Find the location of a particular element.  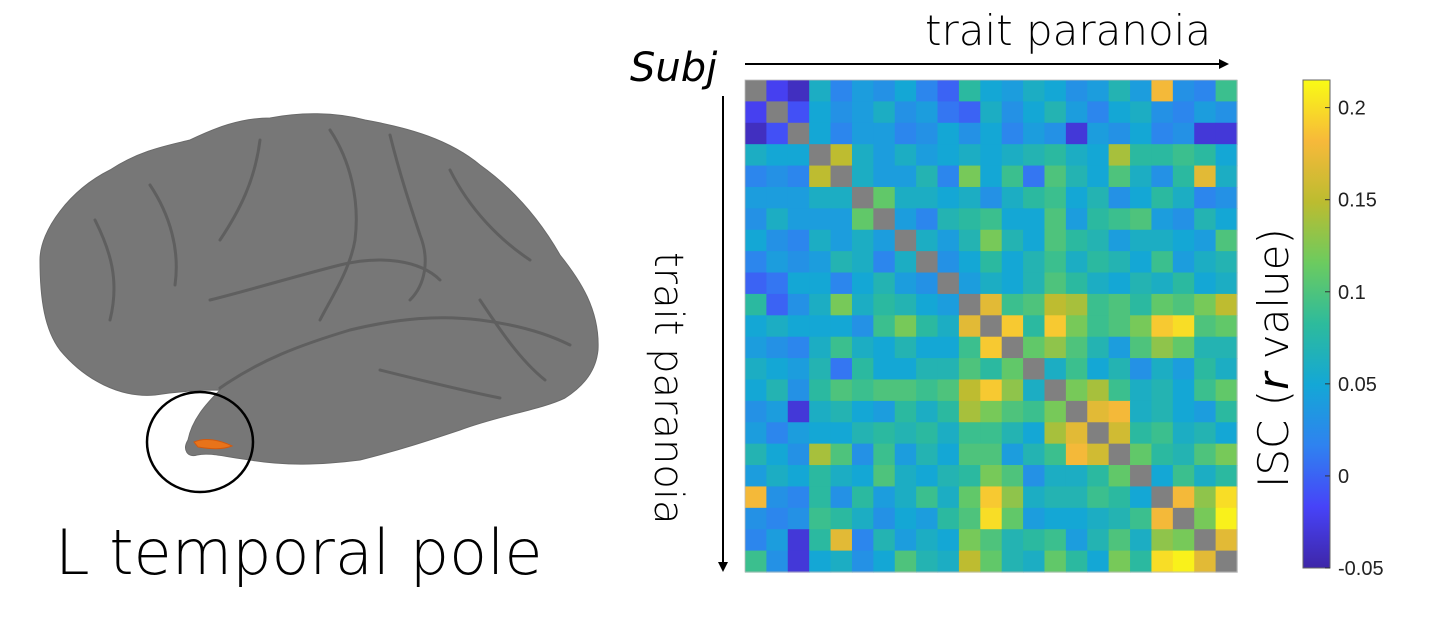

colorbar-tick-label: 0.05 is located at coordinates (1357, 385).